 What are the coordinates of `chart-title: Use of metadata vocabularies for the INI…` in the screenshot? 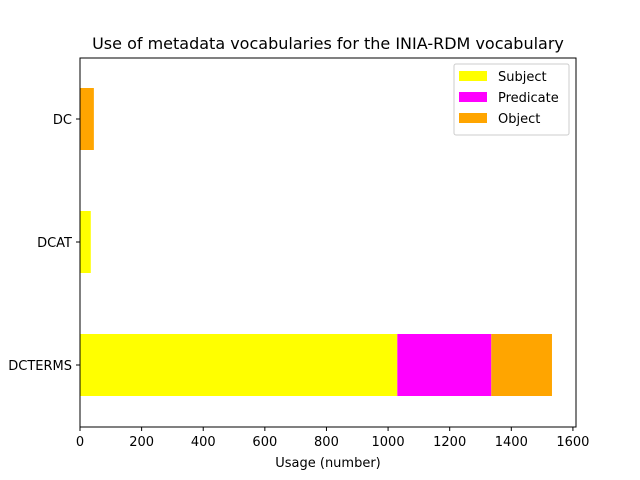 It's located at (328, 43).